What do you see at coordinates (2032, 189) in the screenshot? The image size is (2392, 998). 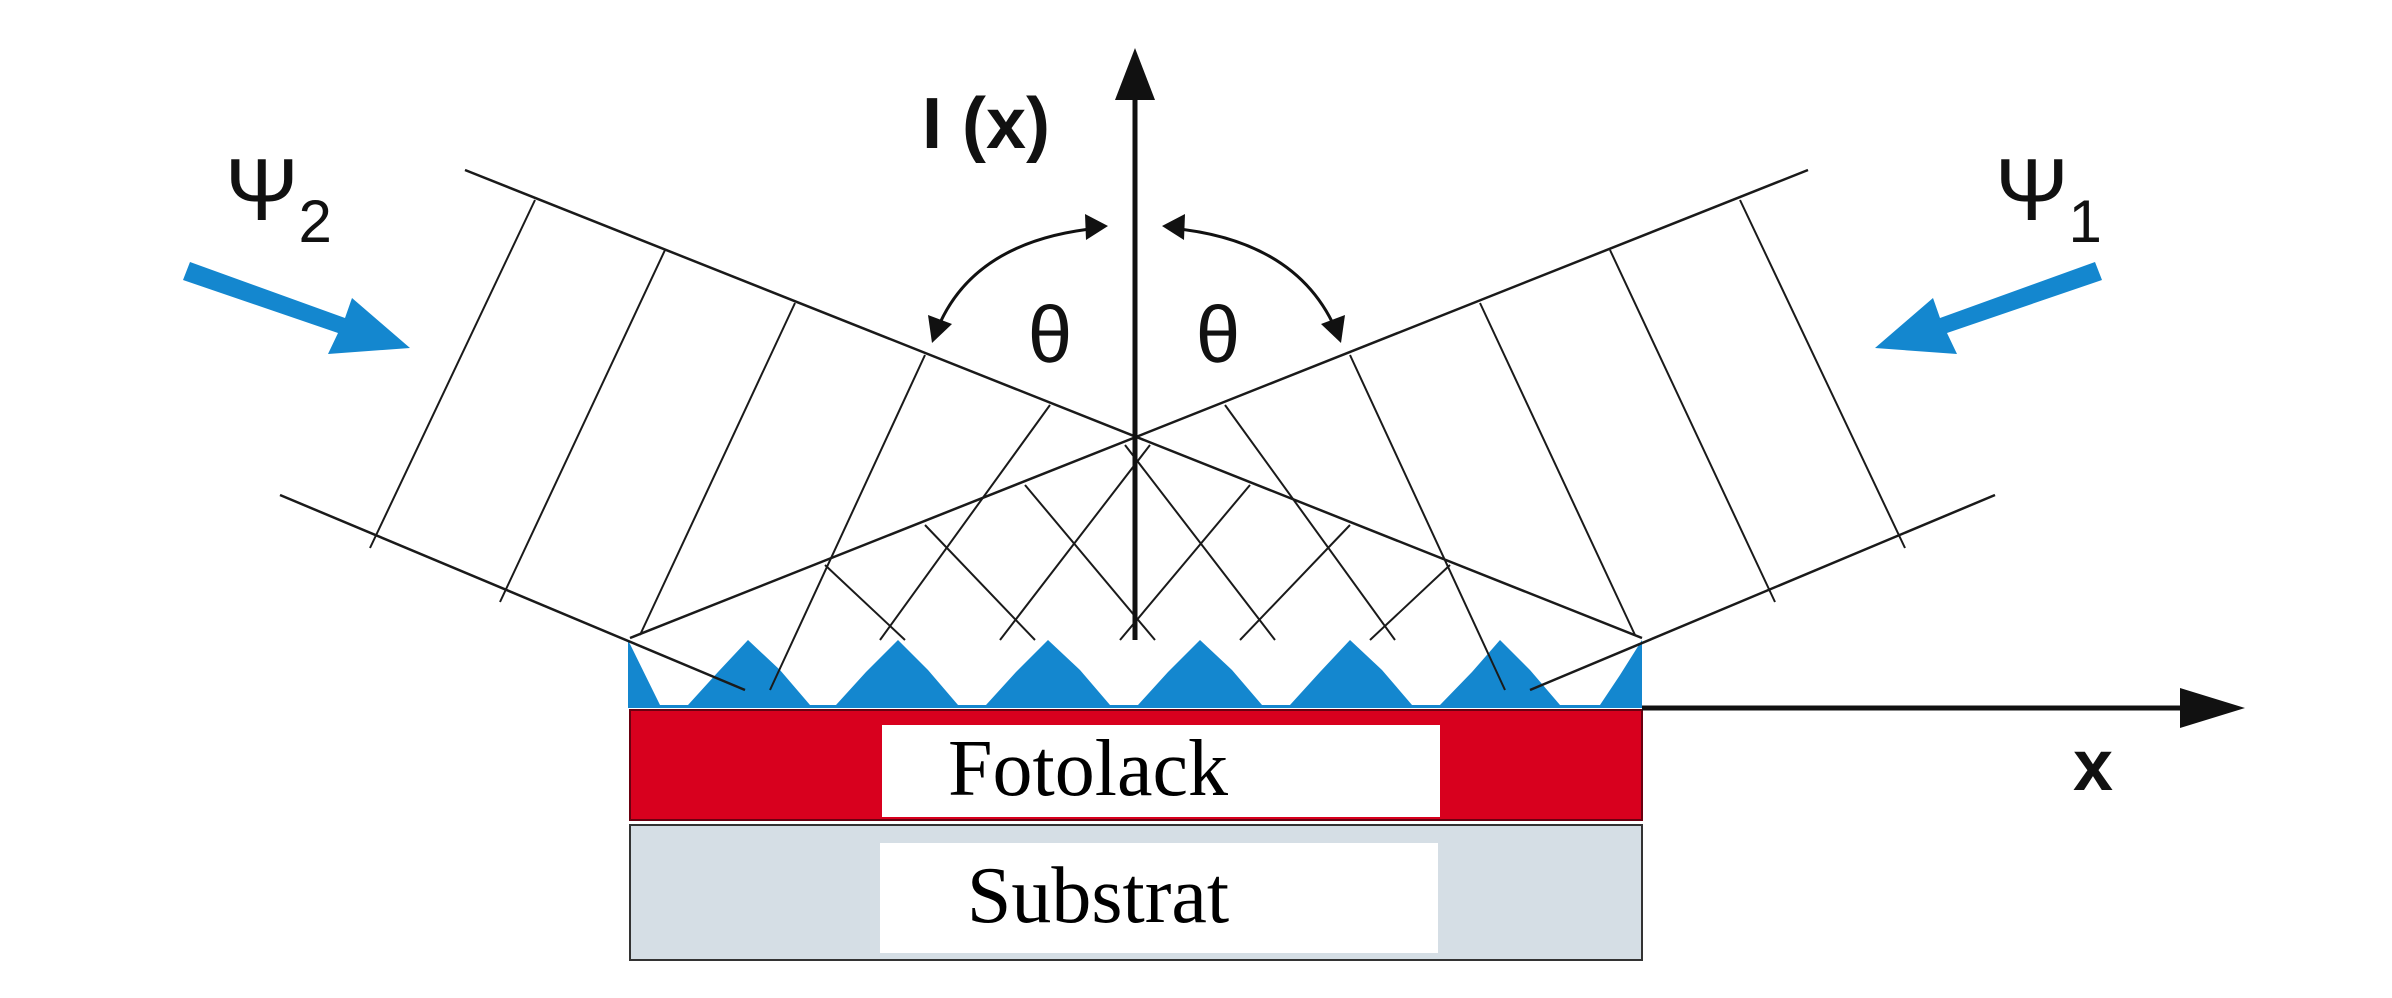 I see `wave1-symbol: Ψ` at bounding box center [2032, 189].